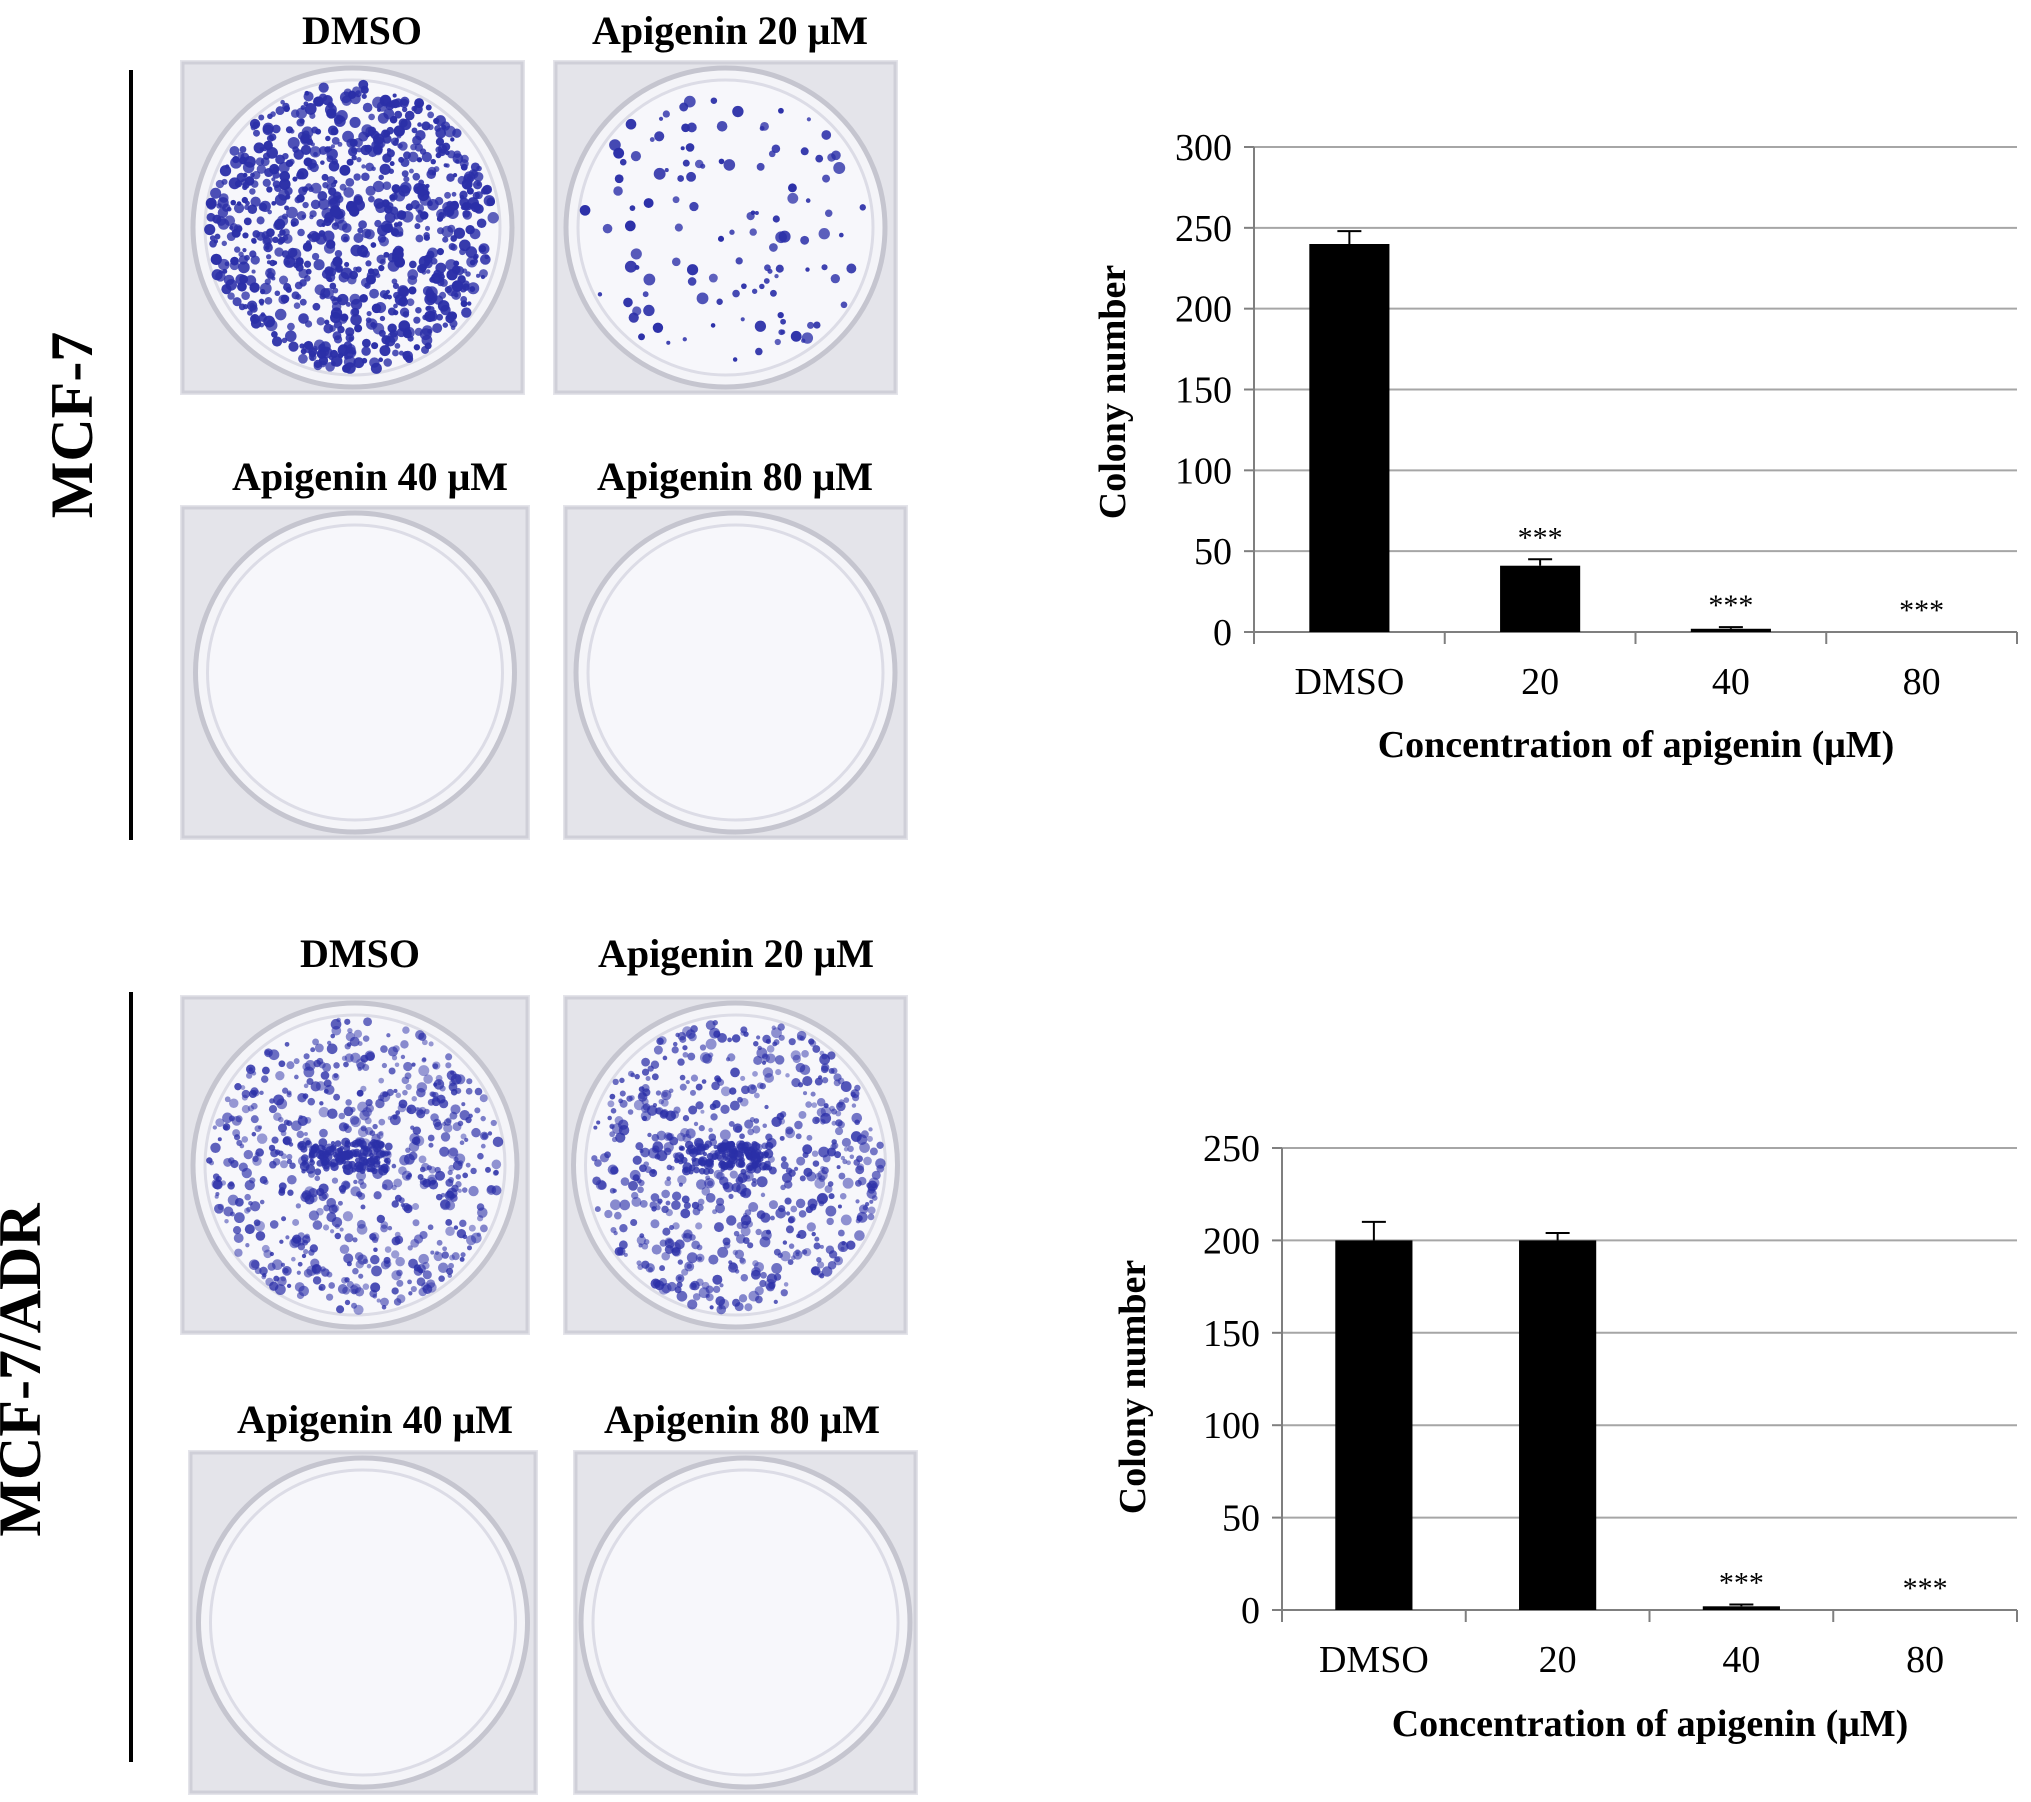  I want to click on row-label-cell-line: MCF-7/ADR, so click(26, 1370).